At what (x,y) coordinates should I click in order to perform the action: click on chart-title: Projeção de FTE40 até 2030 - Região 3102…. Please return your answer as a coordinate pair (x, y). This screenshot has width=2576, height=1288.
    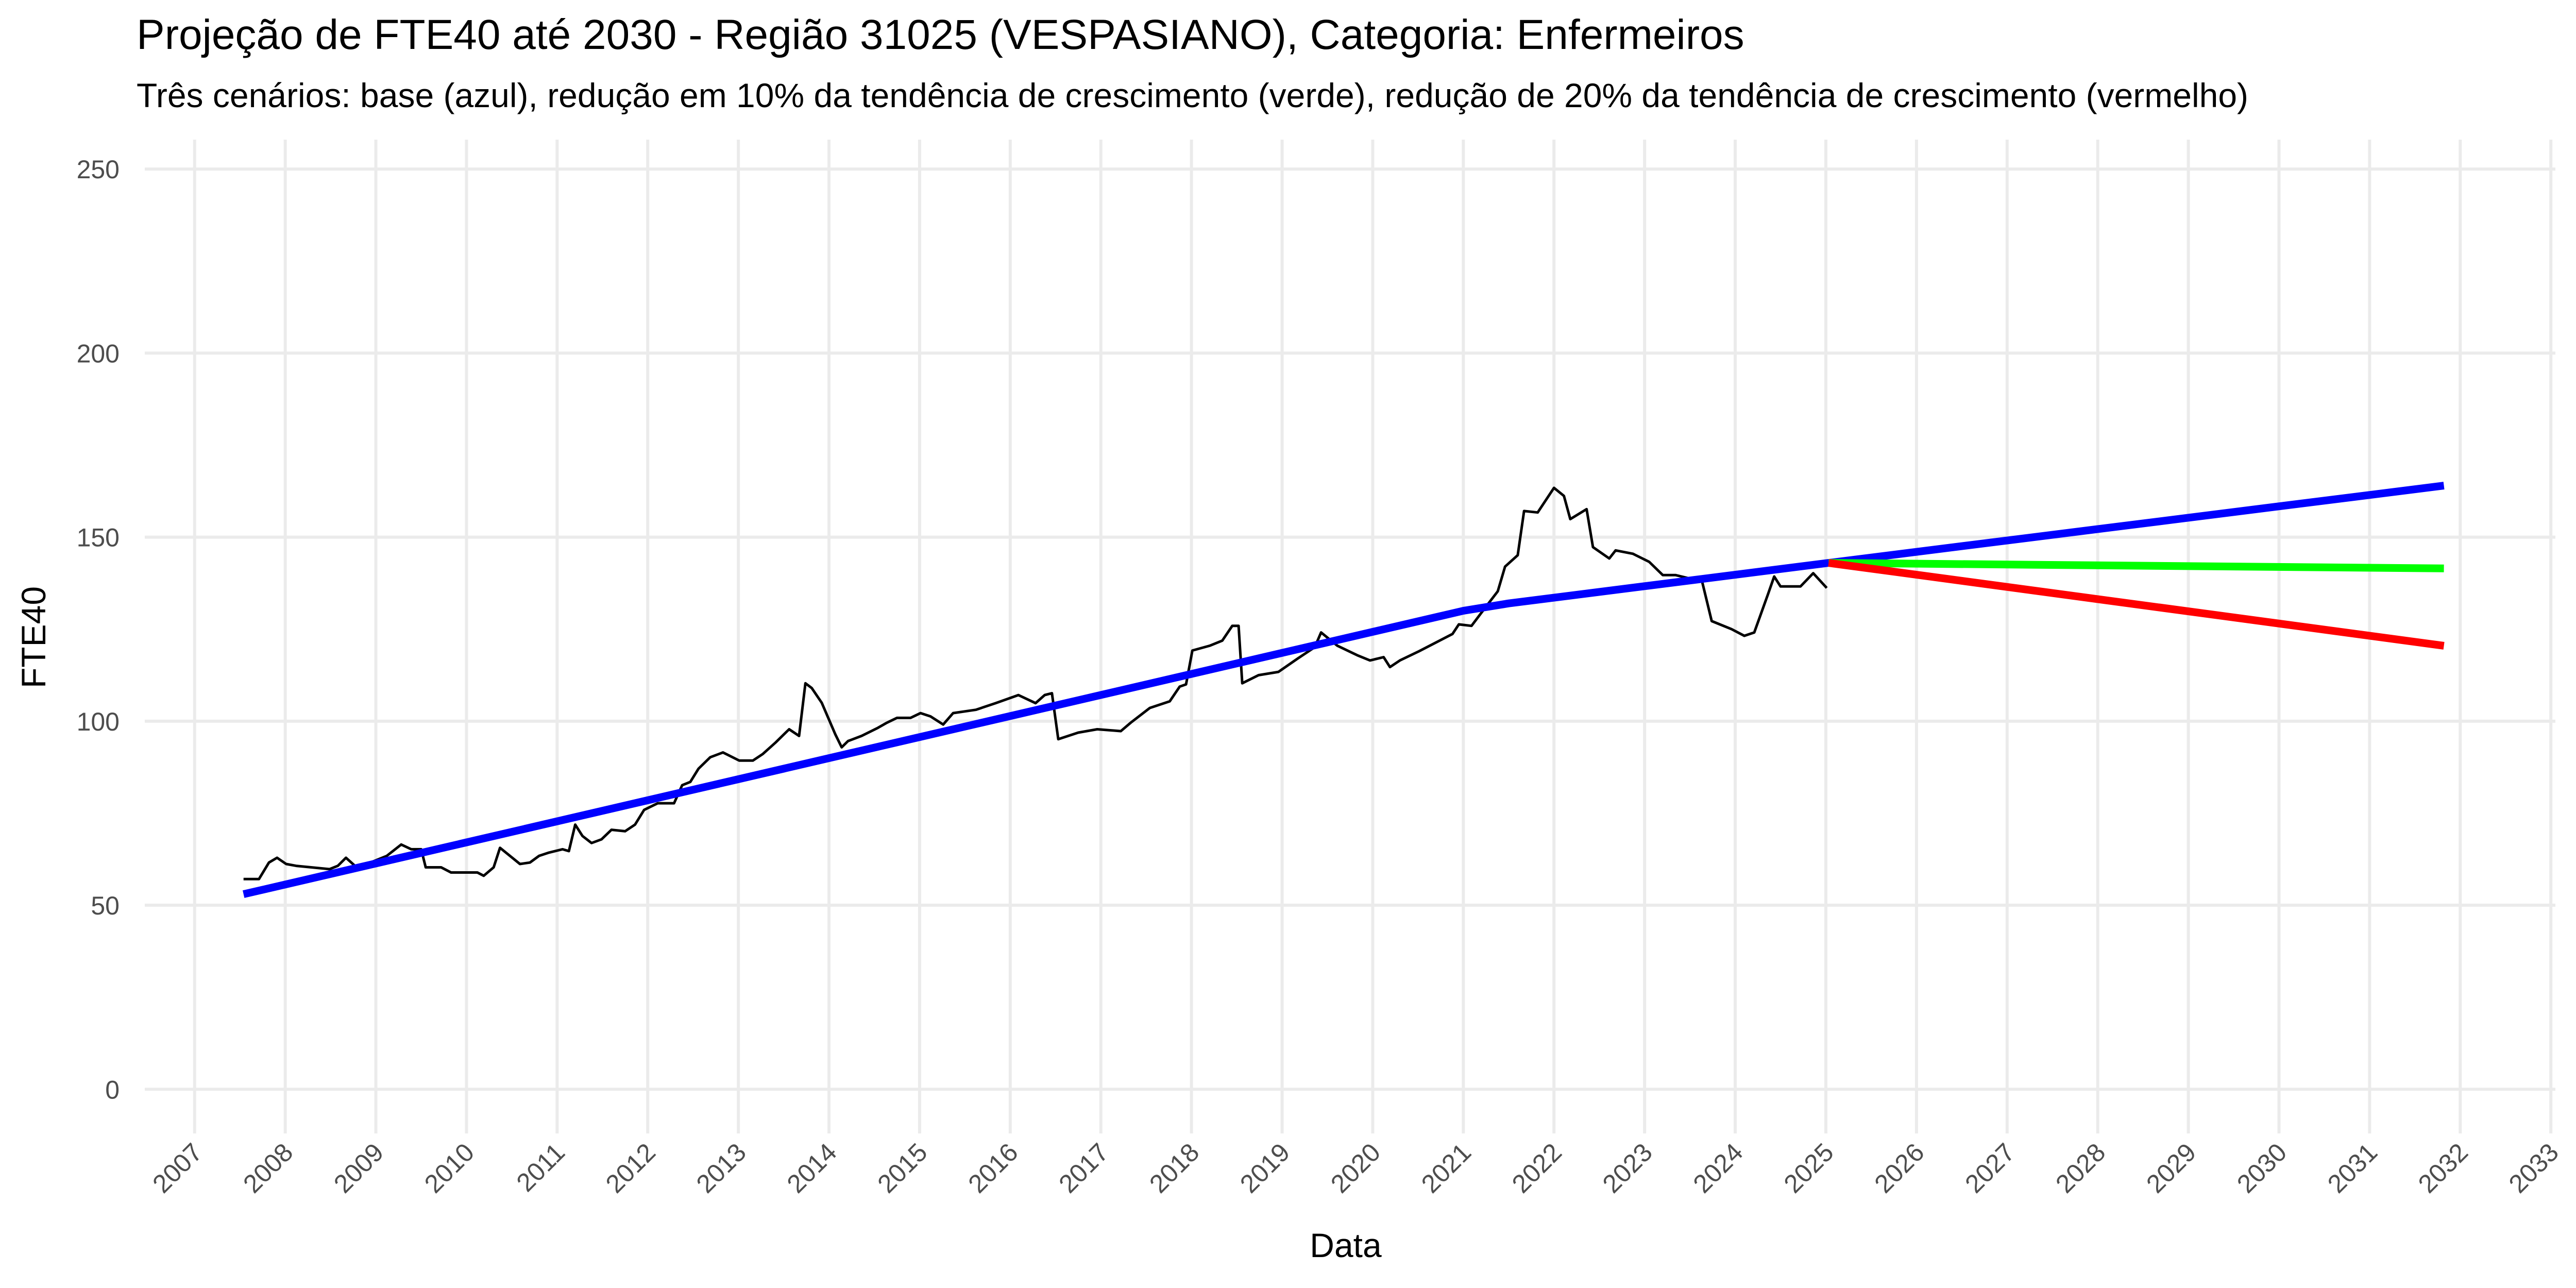
    Looking at the image, I should click on (940, 35).